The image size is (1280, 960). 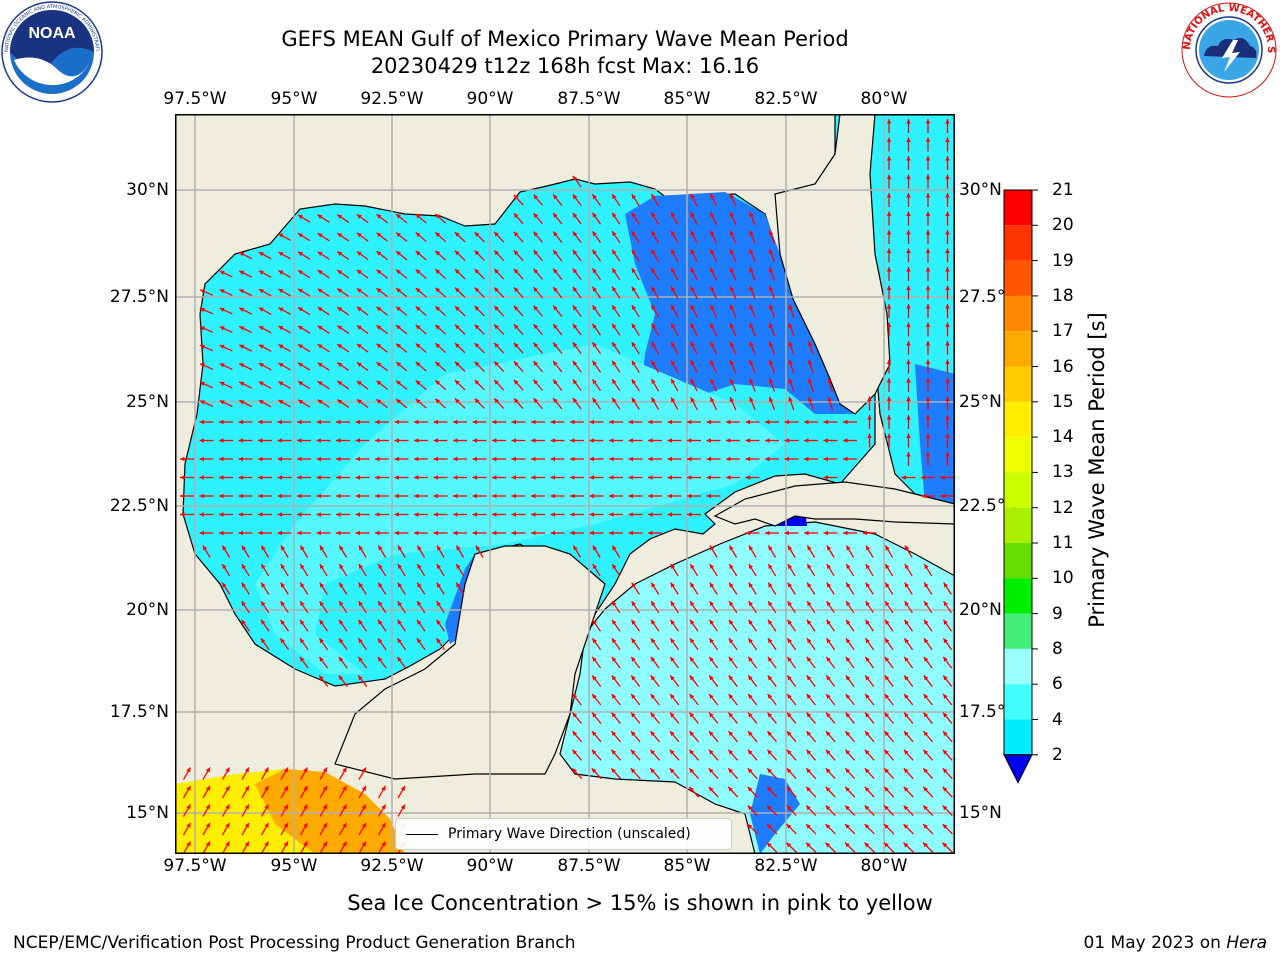 What do you see at coordinates (195, 99) in the screenshot?
I see `lon-label: 97.5°W` at bounding box center [195, 99].